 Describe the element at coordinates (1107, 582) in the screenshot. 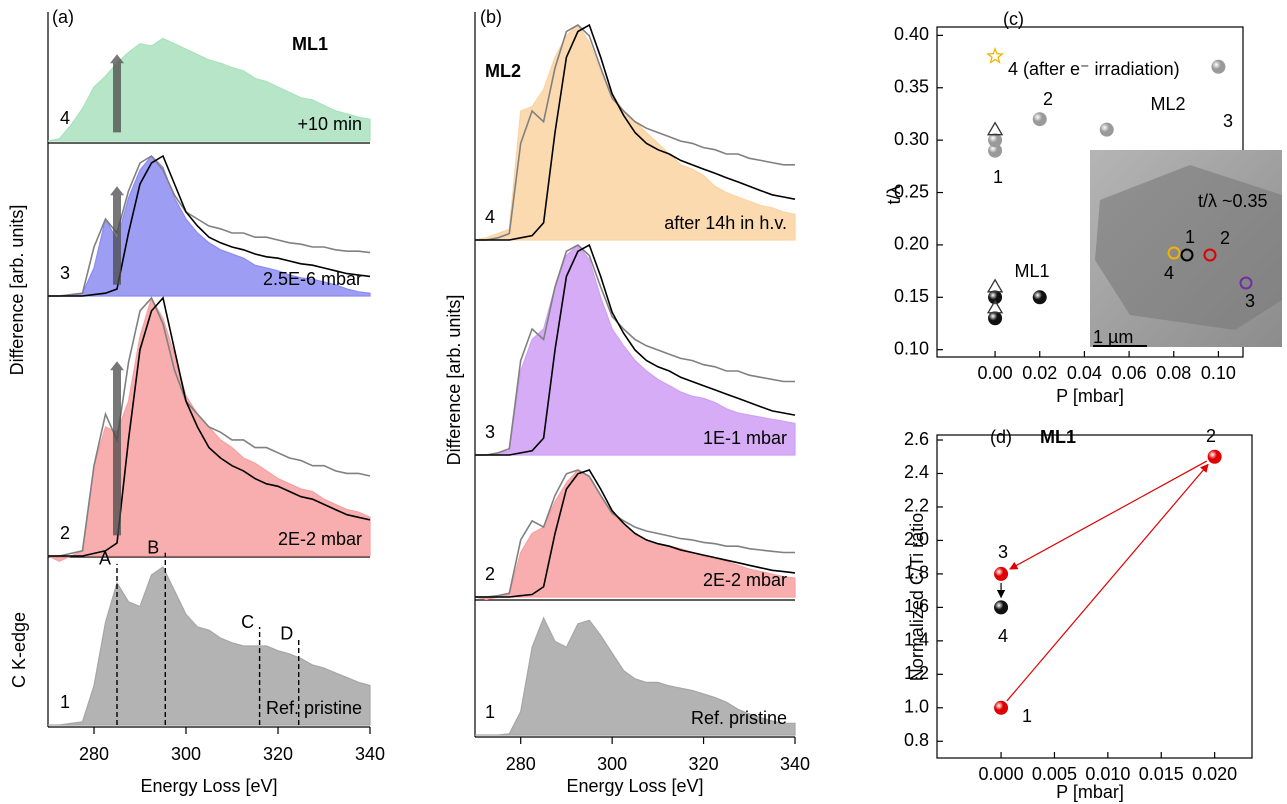

I see `transition-arrow` at that location.